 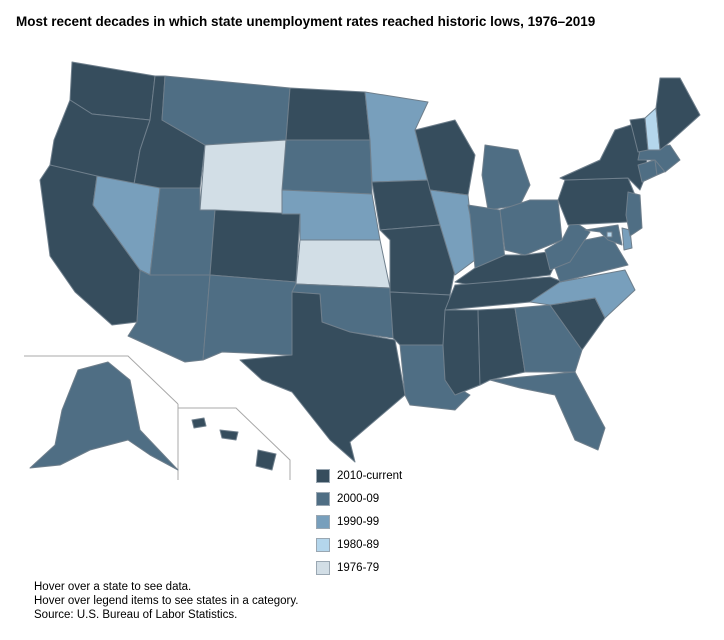 I want to click on state-ar: AR: 2010-current, so click(x=420, y=318).